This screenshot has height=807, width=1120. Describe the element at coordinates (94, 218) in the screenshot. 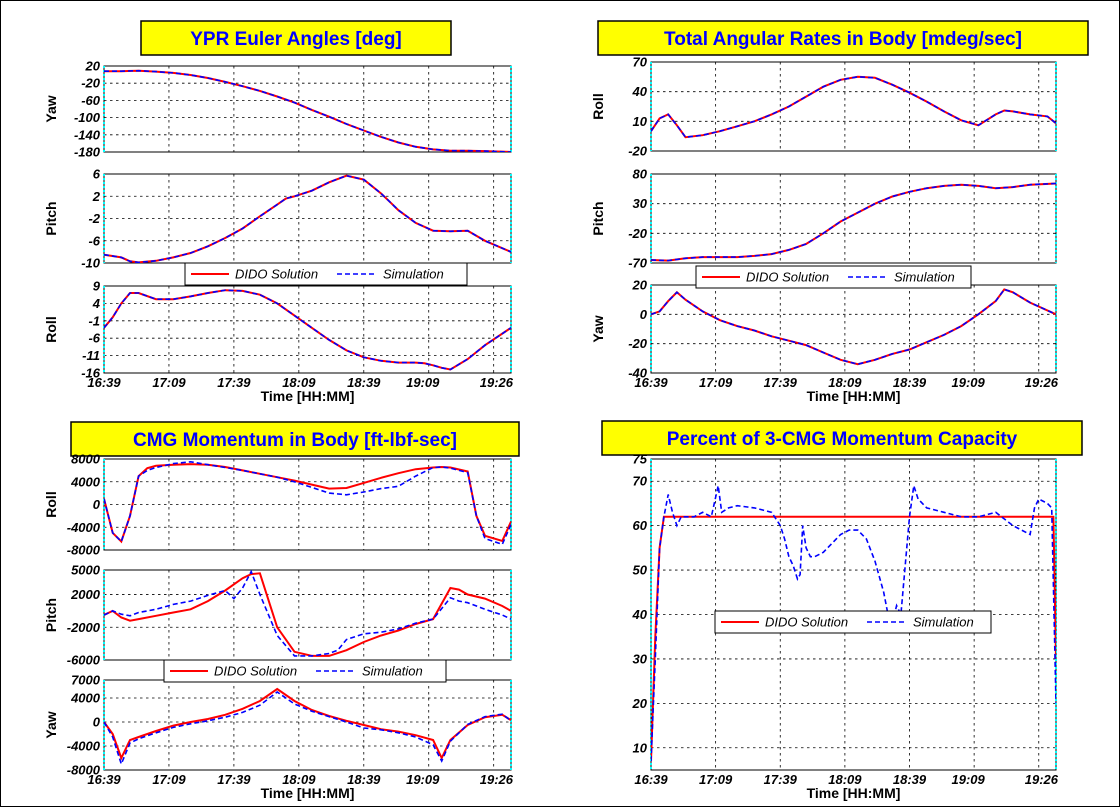

I see `y-tick-label: -2` at that location.